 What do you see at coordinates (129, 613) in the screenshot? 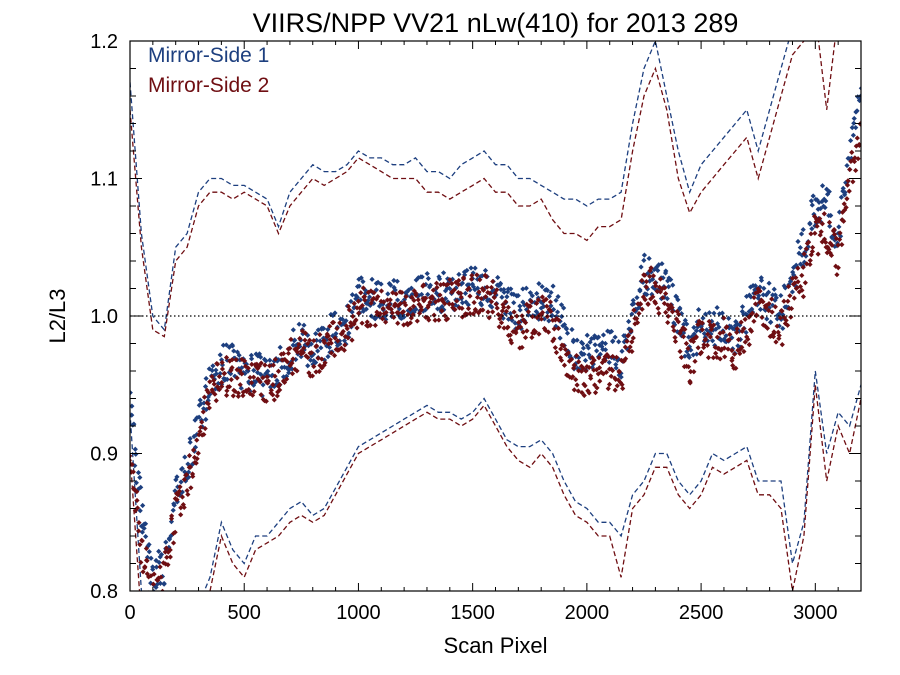
I see `x-tick-label: 0` at bounding box center [129, 613].